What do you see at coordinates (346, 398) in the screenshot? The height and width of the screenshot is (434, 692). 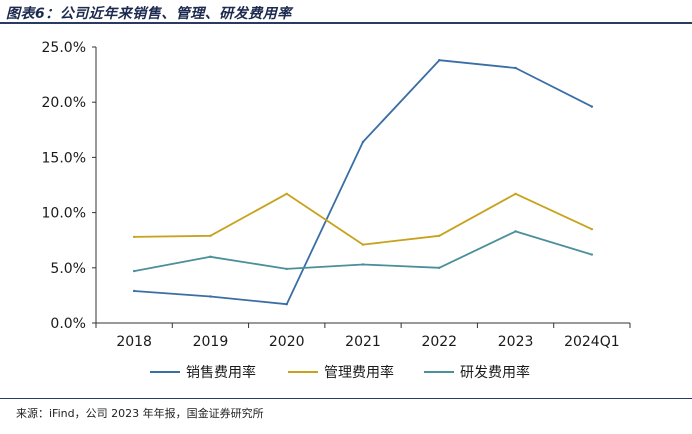 I see `source-rule` at bounding box center [346, 398].